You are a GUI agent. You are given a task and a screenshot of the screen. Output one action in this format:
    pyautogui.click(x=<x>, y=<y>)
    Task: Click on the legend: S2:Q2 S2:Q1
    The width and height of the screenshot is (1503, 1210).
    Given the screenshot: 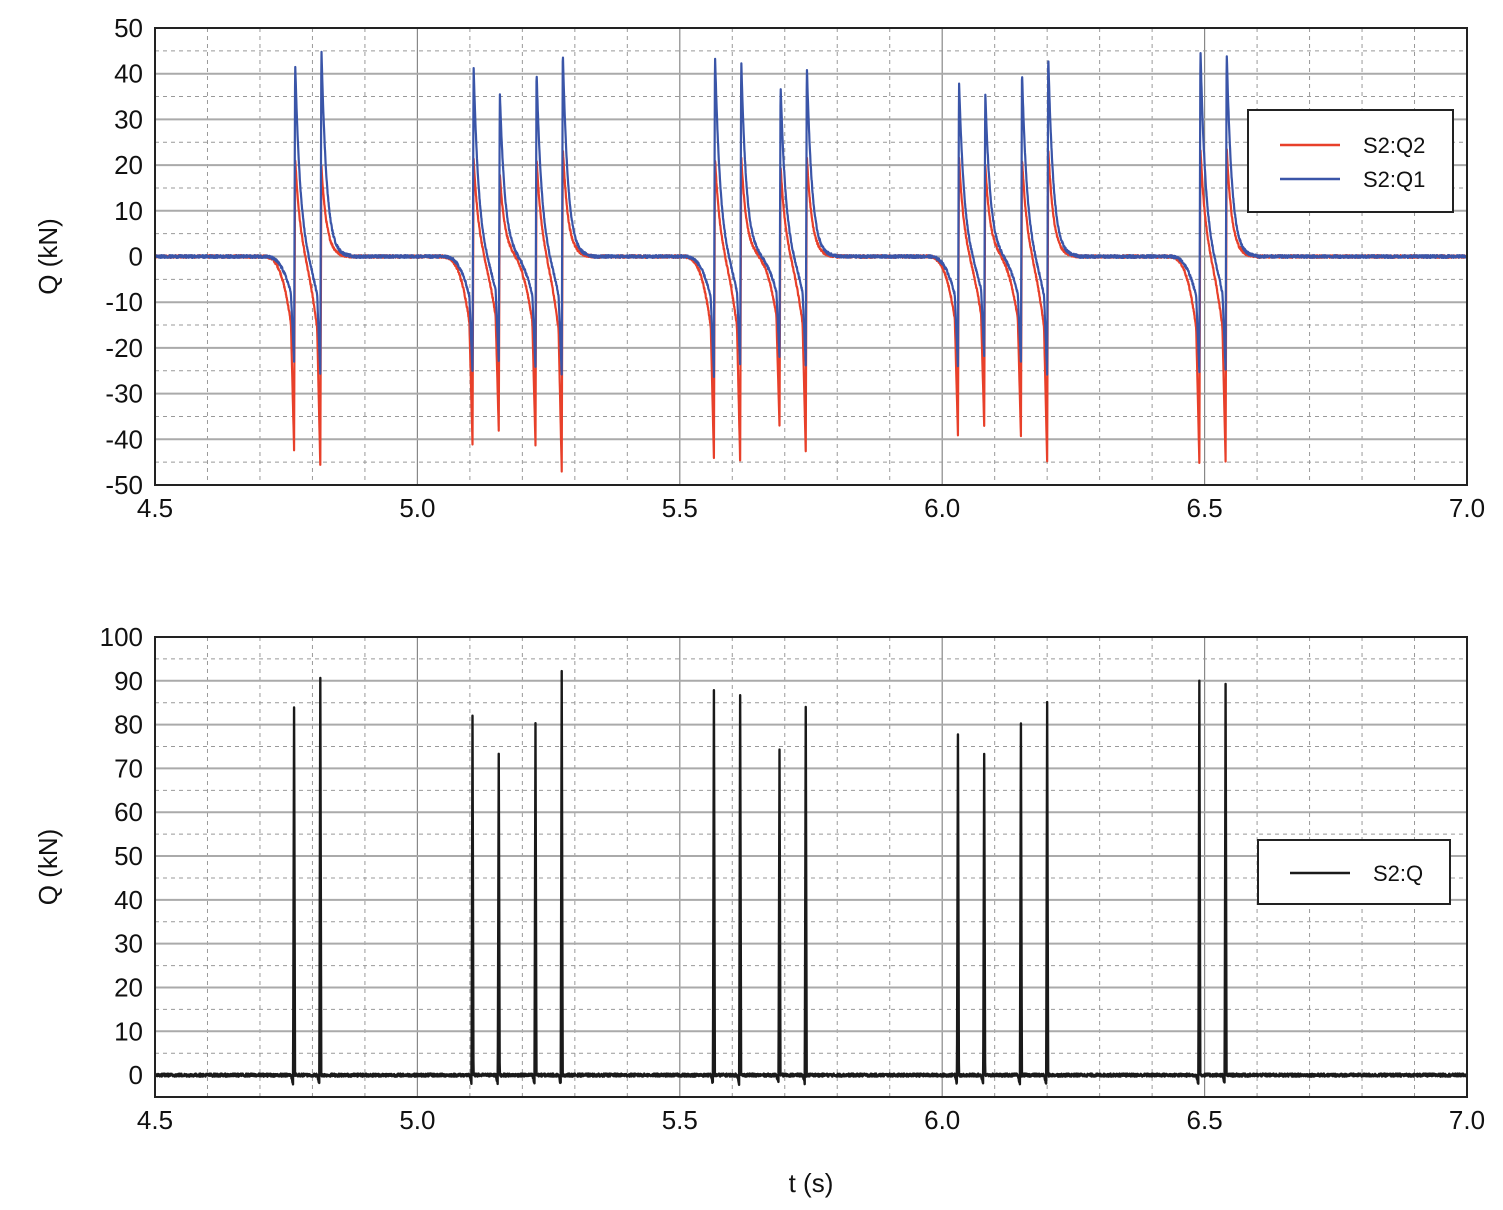 What is the action you would take?
    pyautogui.click(x=1350, y=161)
    